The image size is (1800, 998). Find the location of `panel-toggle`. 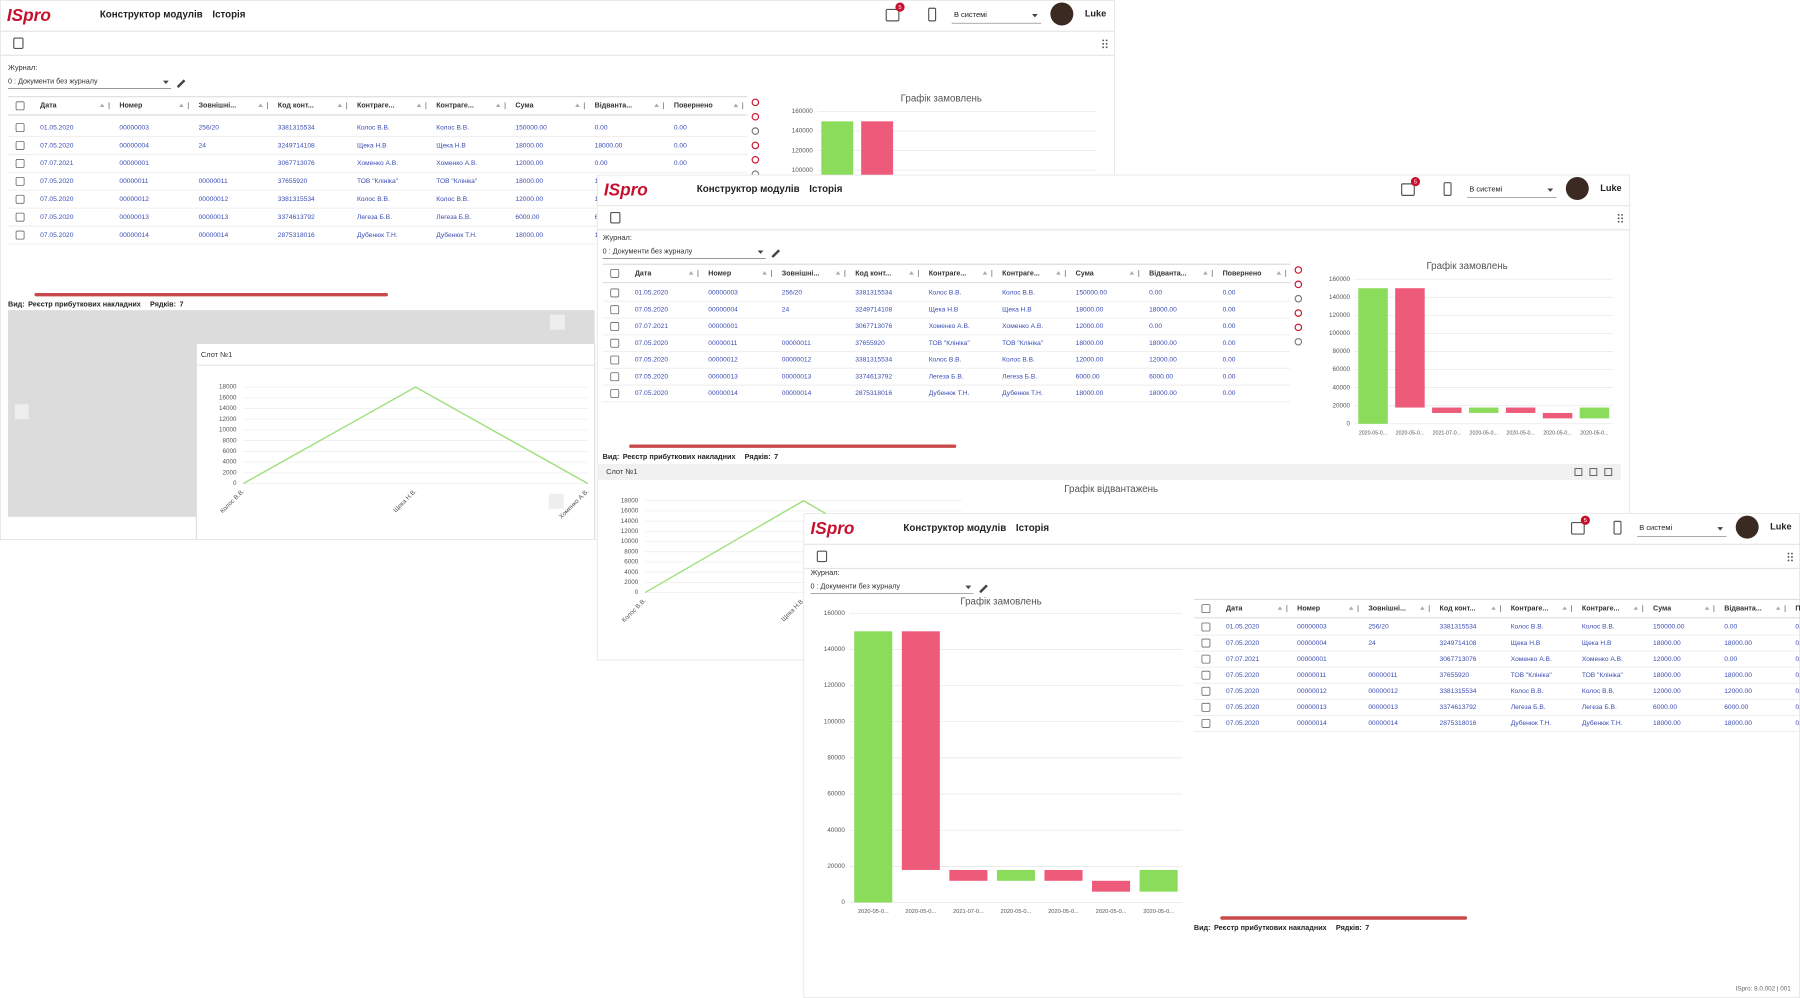

panel-toggle is located at coordinates (615, 218).